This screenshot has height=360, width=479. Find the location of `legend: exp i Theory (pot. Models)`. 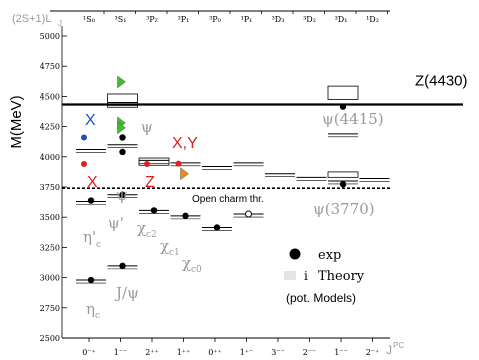

legend: exp i Theory (pot. Models) is located at coordinates (324, 276).